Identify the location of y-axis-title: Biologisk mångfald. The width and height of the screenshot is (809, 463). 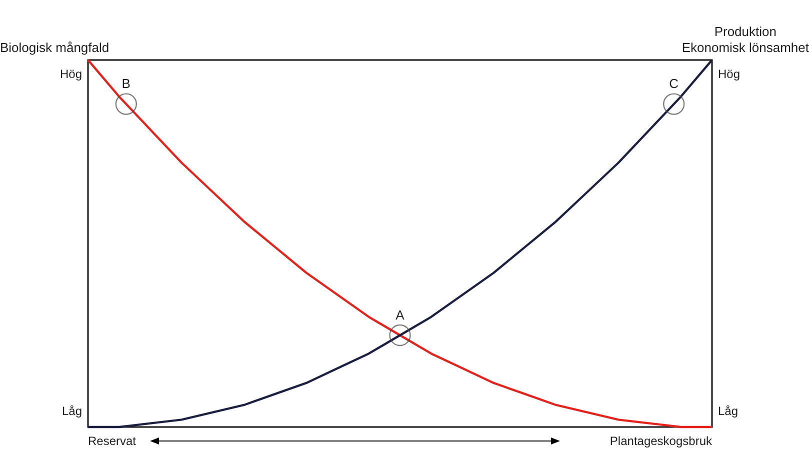
(55, 48).